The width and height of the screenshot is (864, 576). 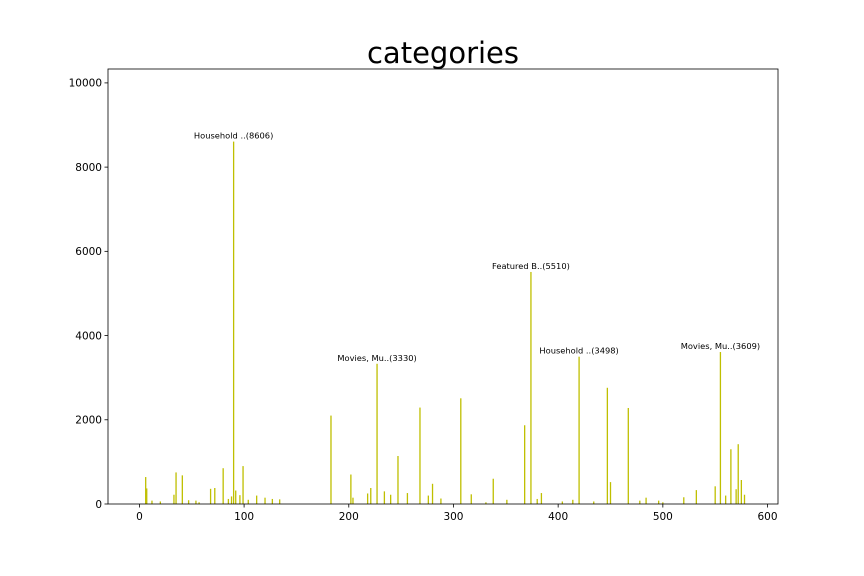 I want to click on x-tick-label: 300, so click(x=453, y=517).